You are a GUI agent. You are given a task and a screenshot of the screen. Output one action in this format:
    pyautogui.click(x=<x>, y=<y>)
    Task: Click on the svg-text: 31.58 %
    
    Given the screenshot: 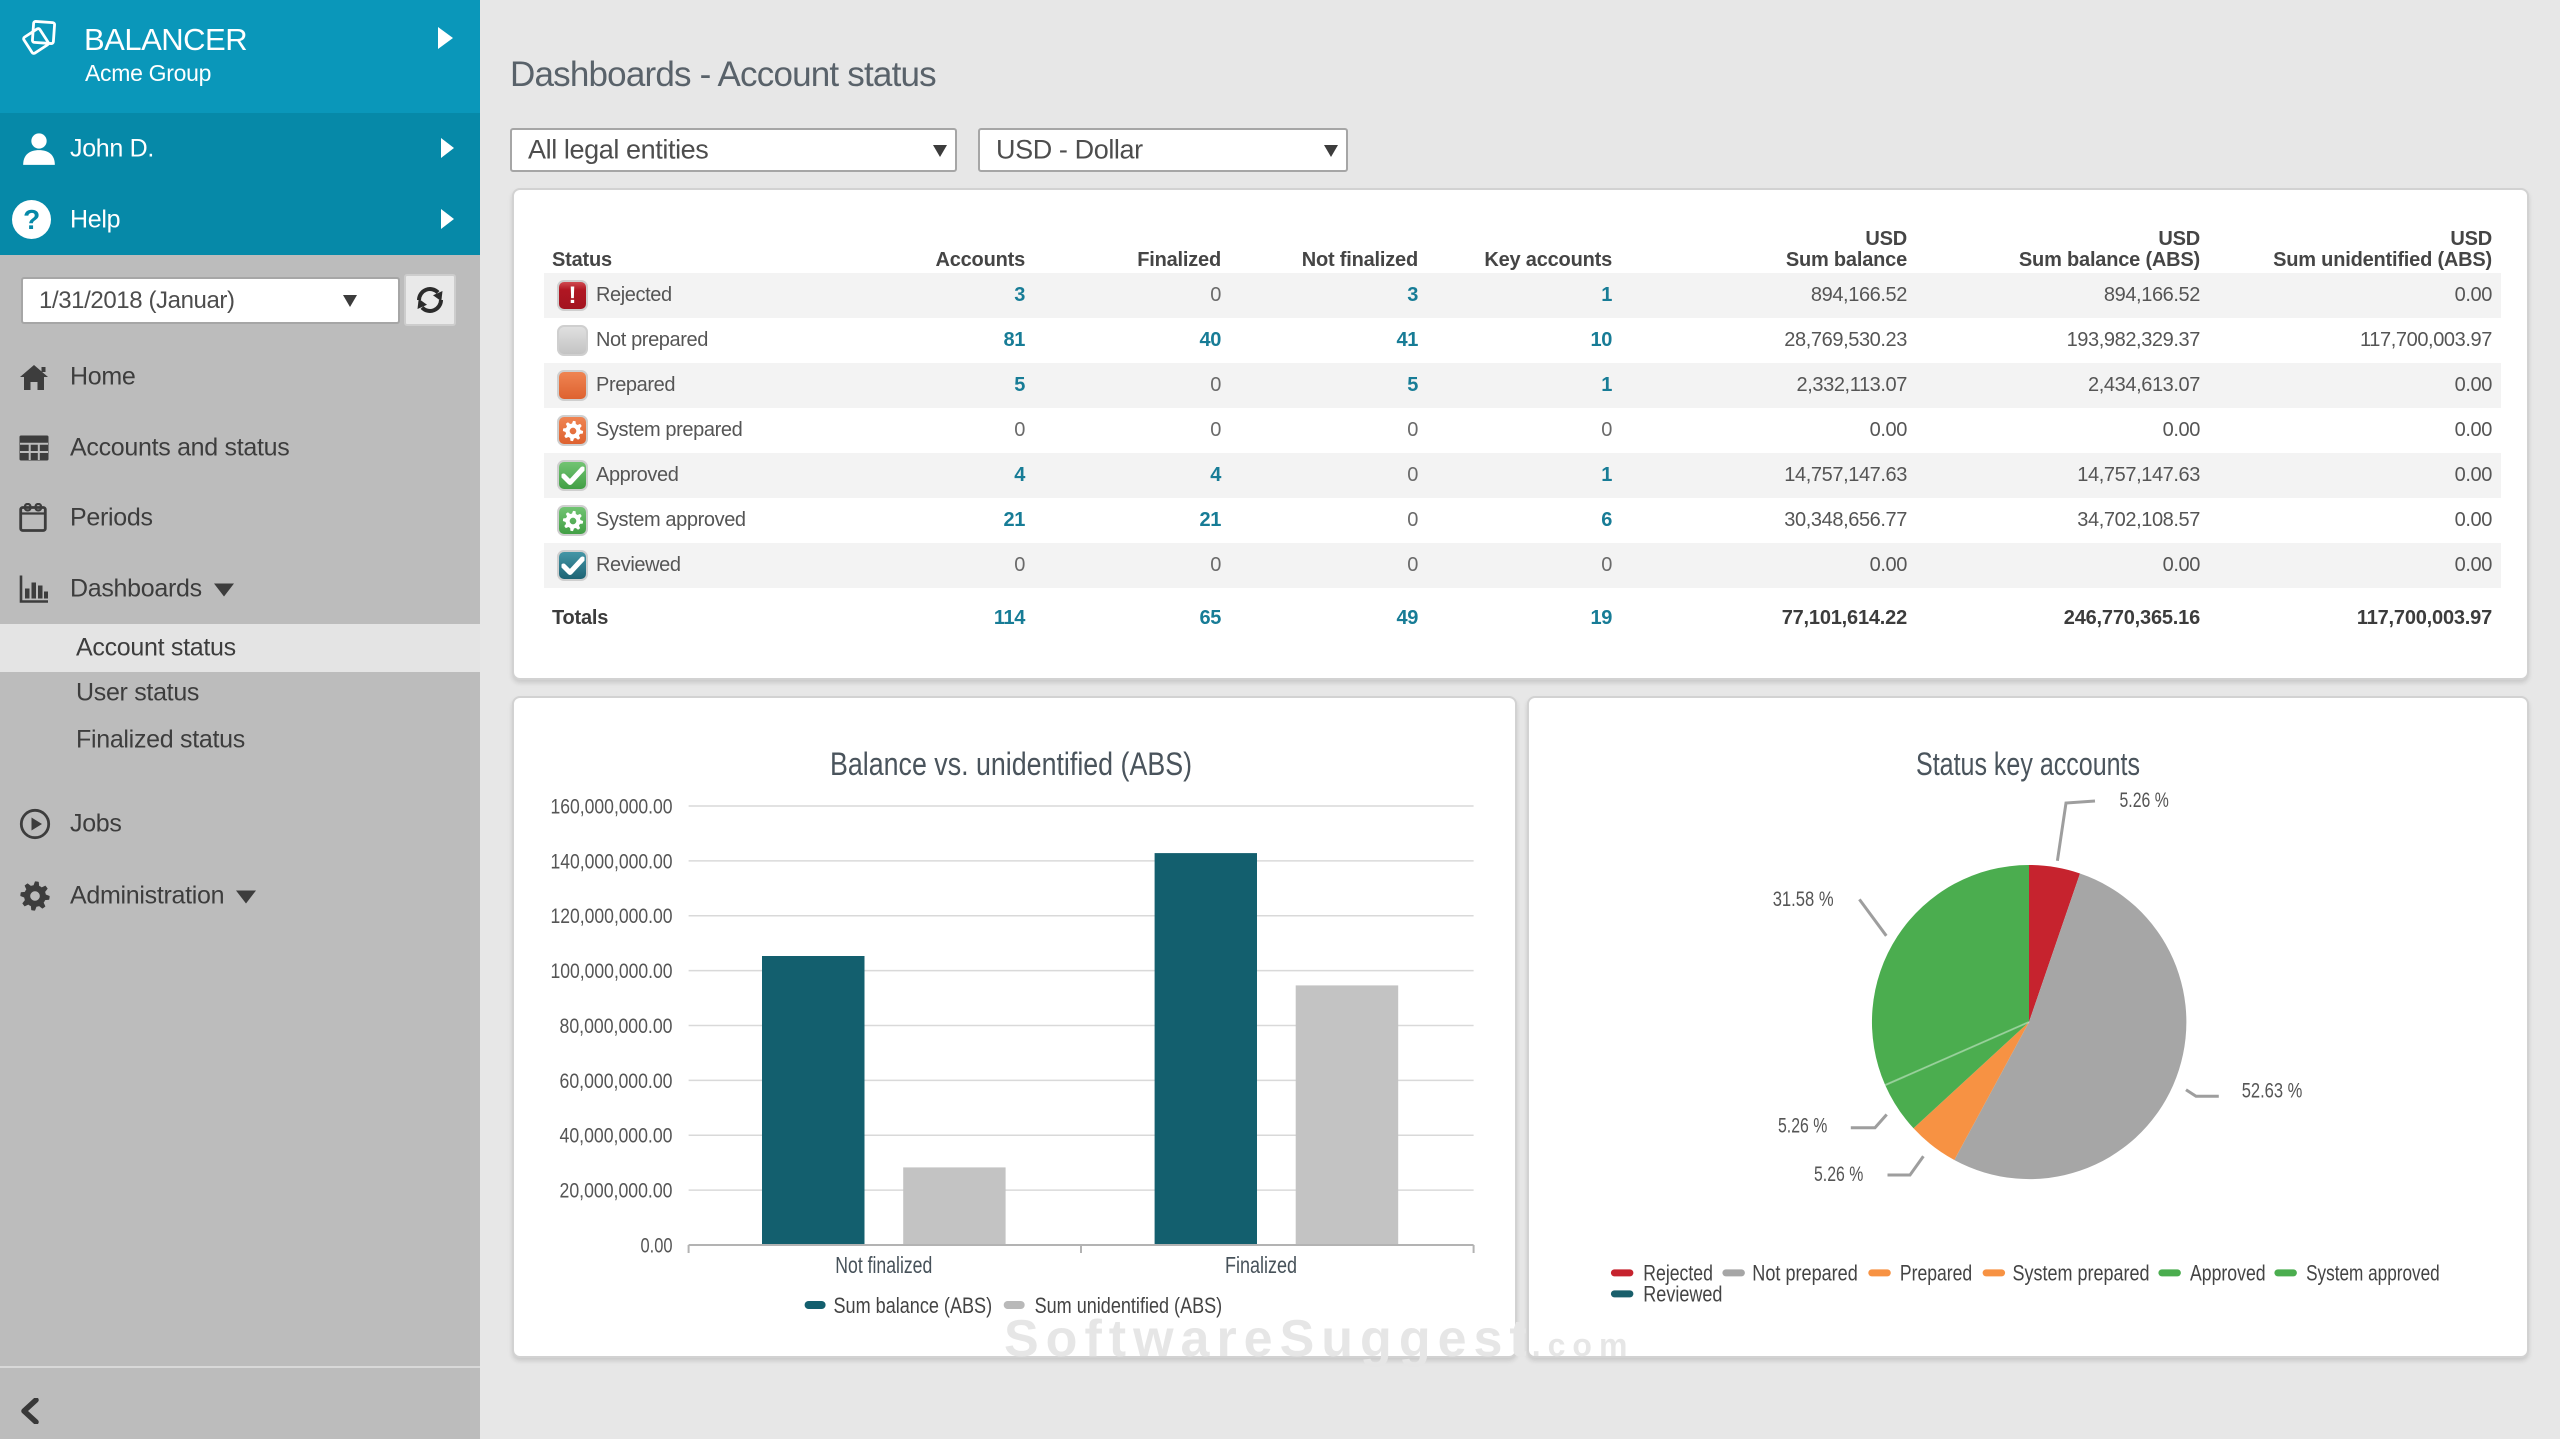 What is the action you would take?
    pyautogui.click(x=1803, y=899)
    